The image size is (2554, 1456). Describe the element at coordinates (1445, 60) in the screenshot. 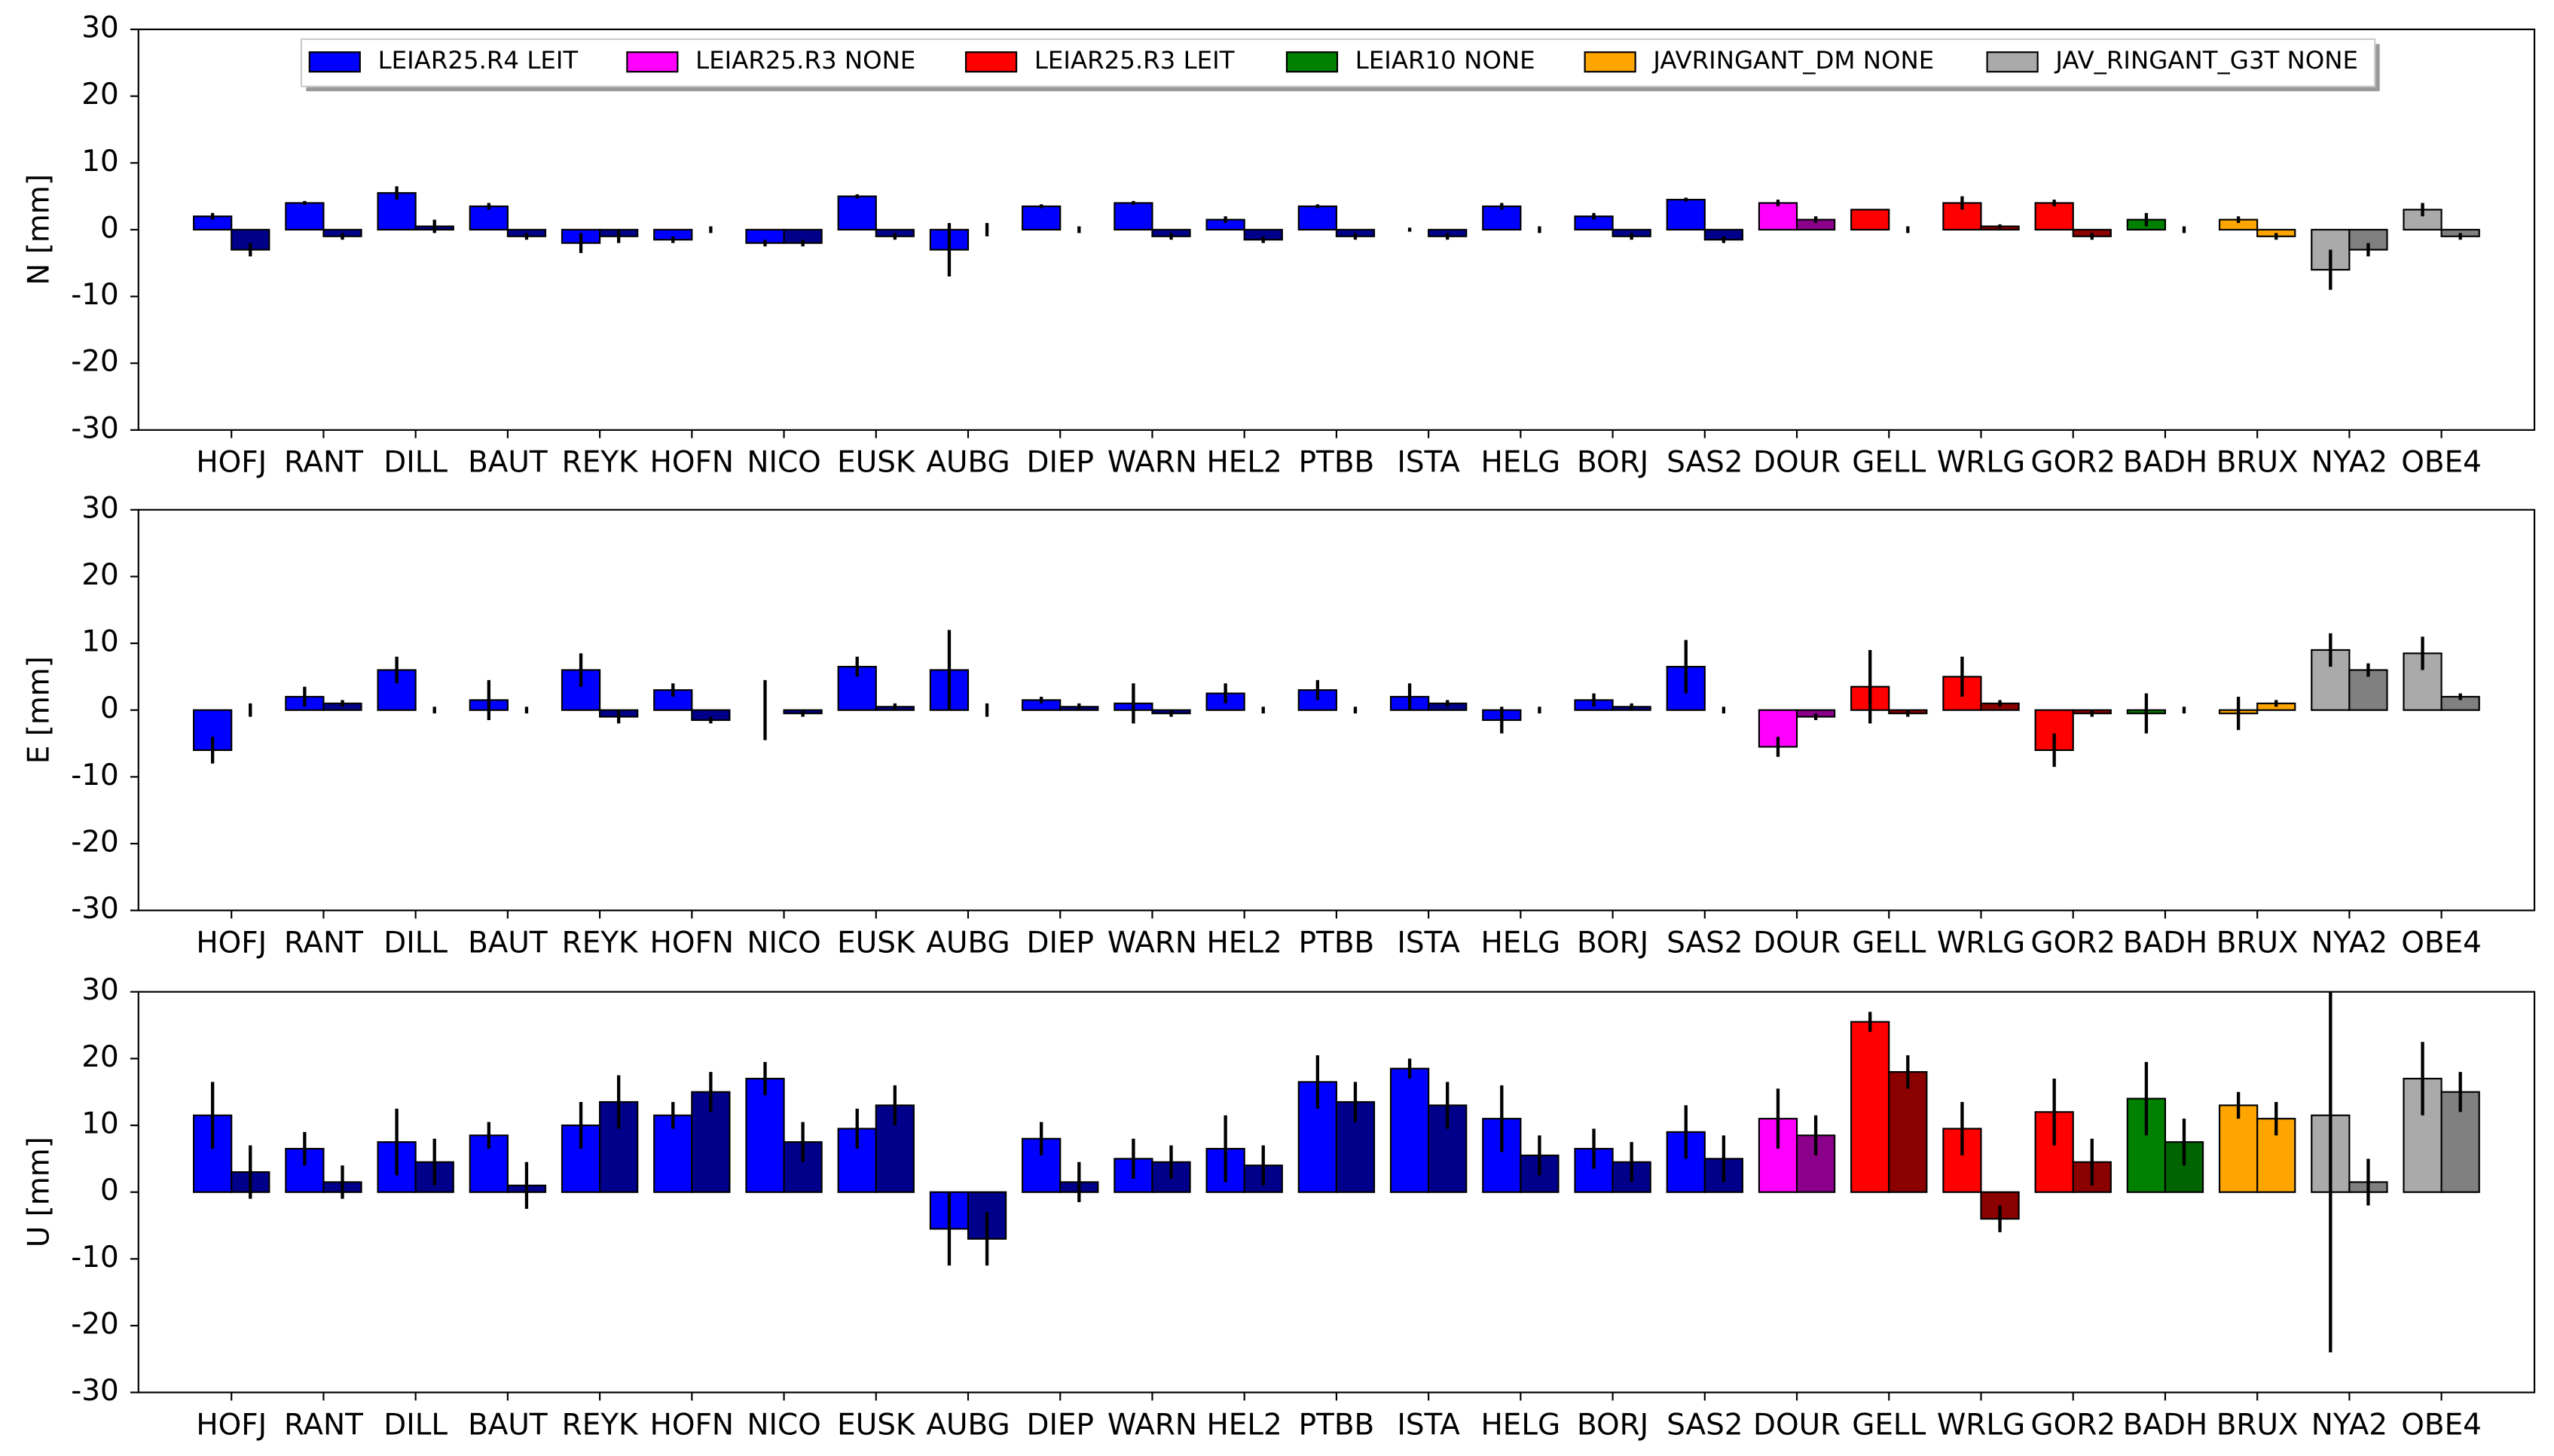

I see `legend-label: LEIAR10 NONE` at that location.